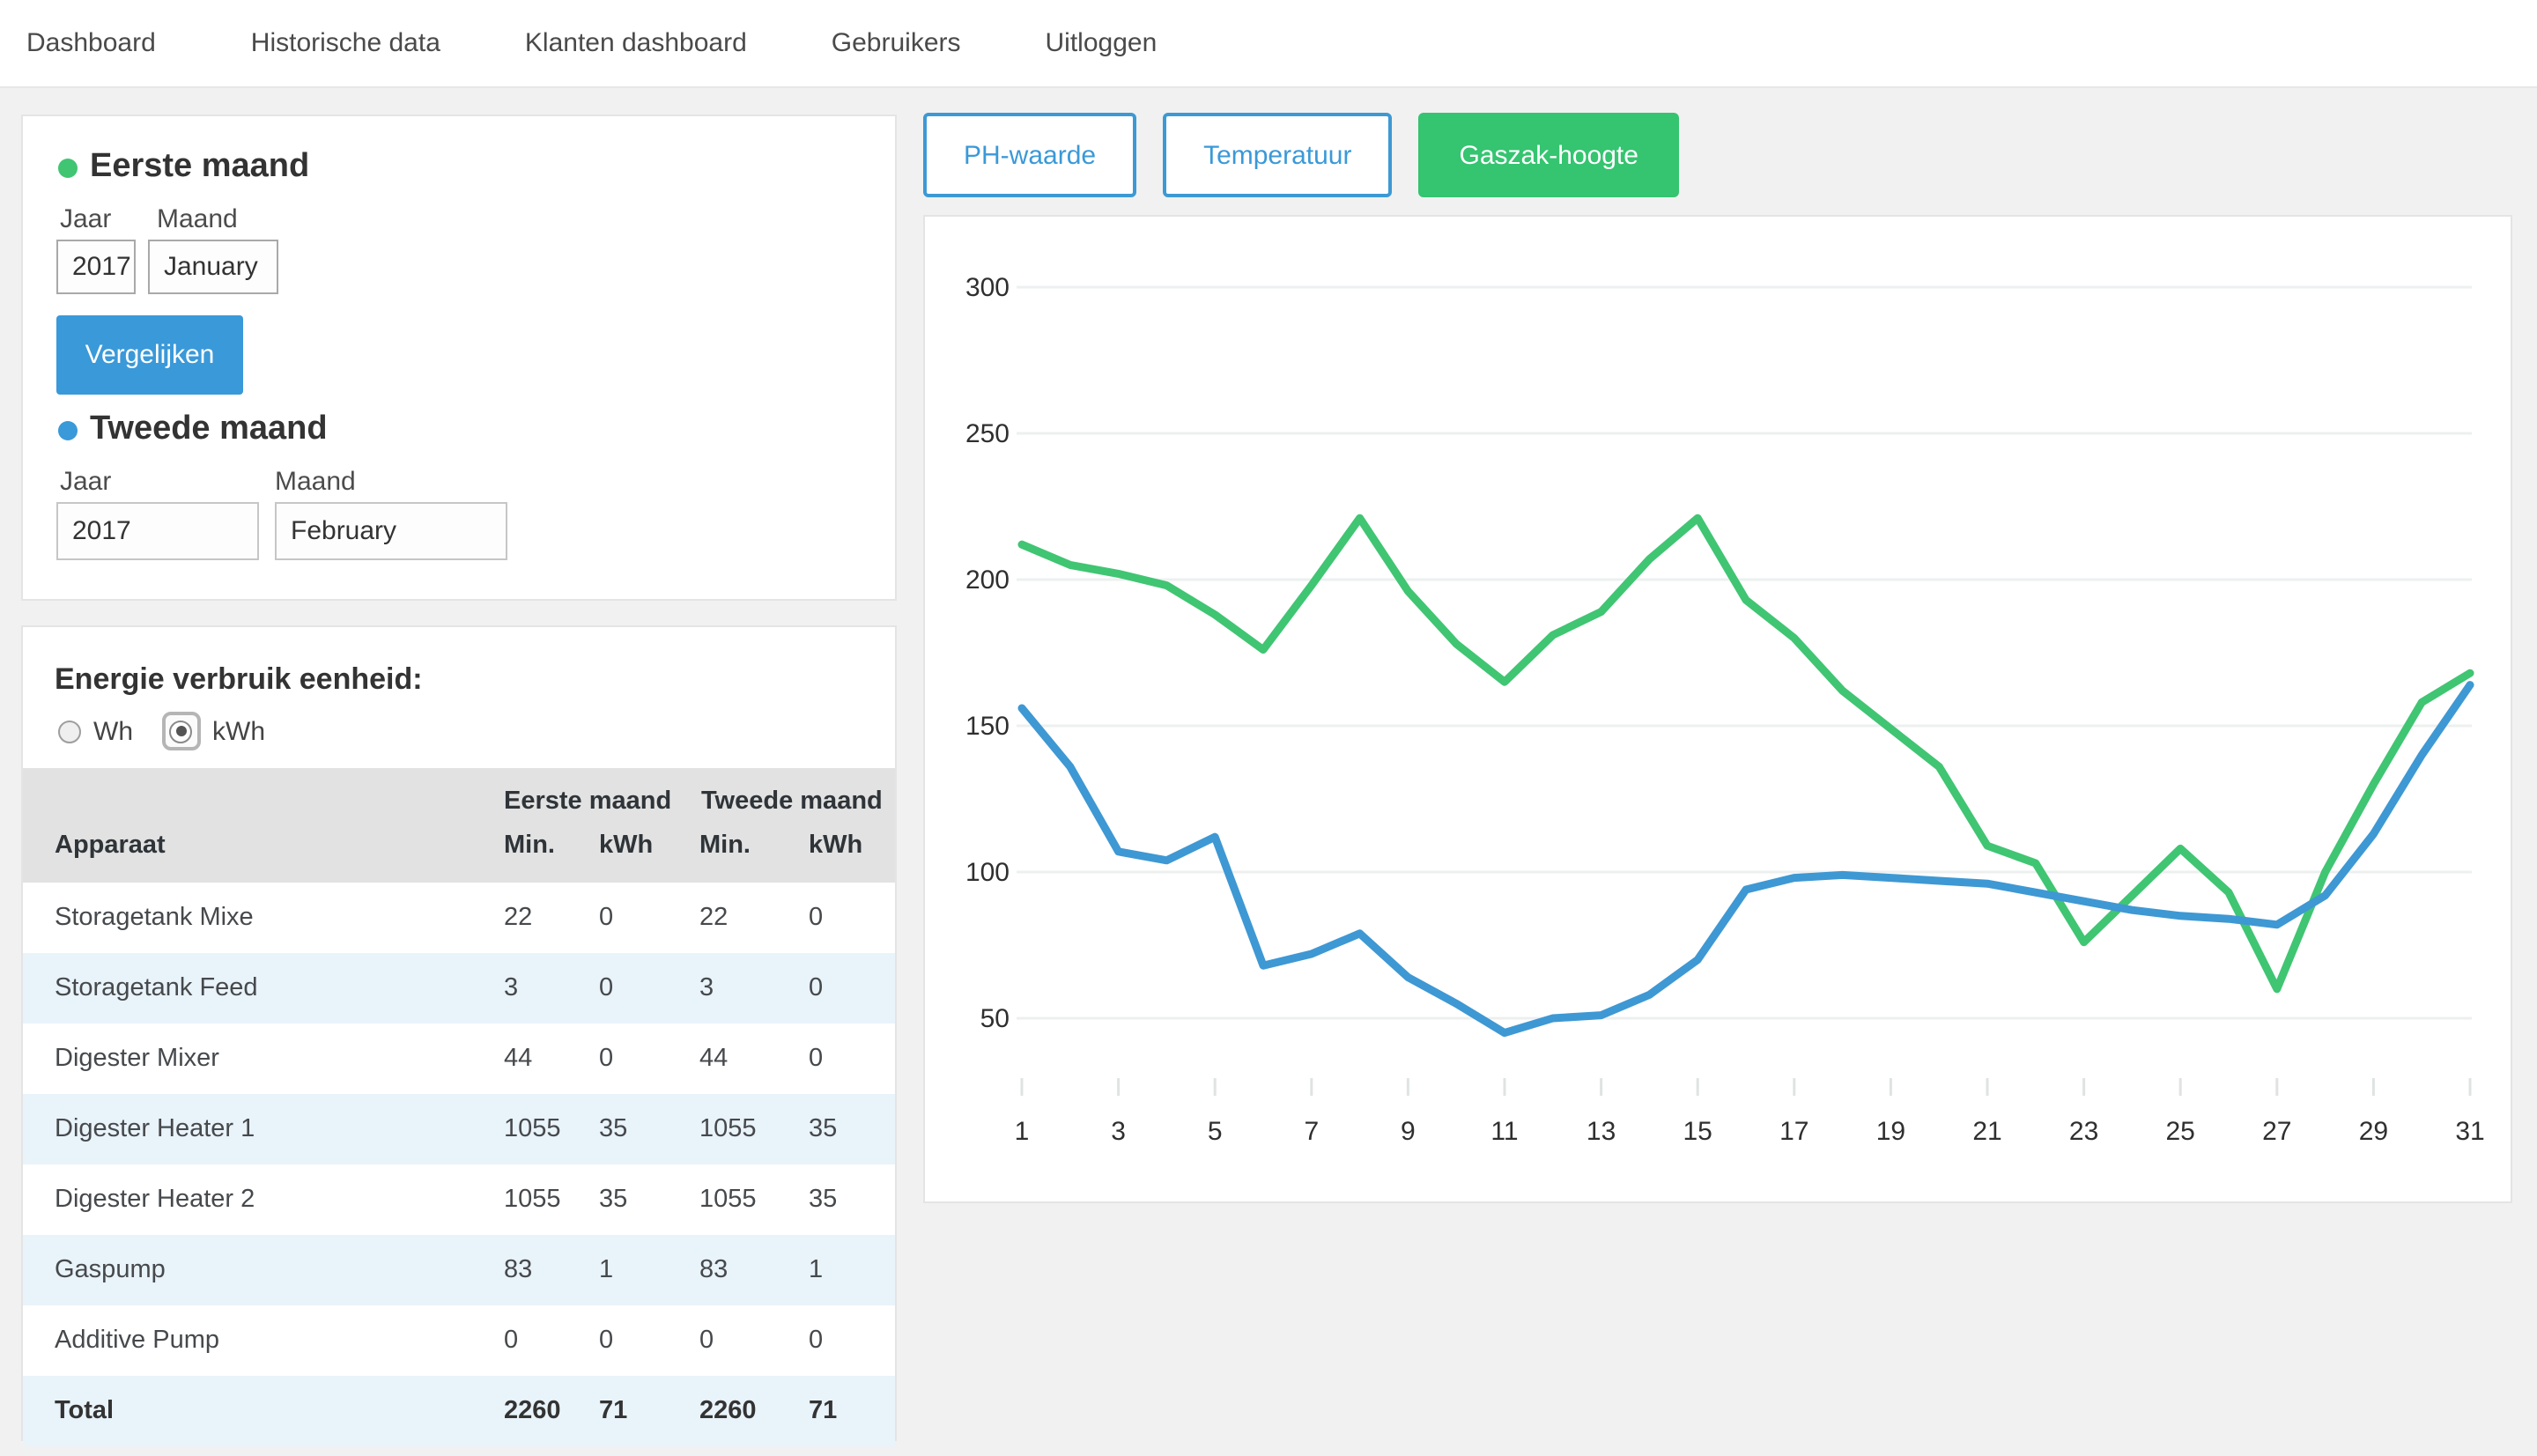 The height and width of the screenshot is (1456, 2537). I want to click on col-header-kwh-1: kWh, so click(626, 845).